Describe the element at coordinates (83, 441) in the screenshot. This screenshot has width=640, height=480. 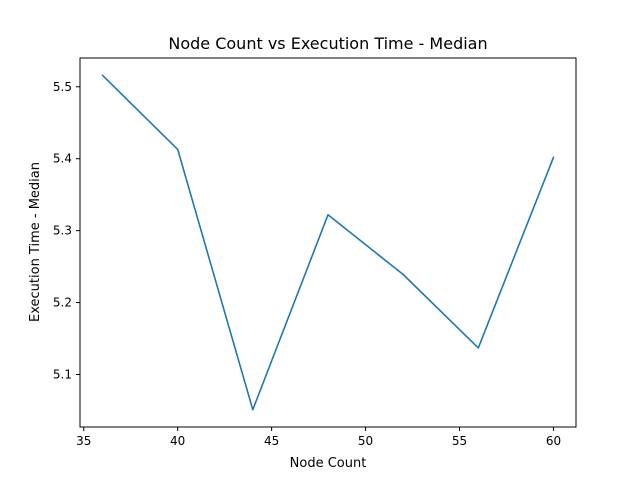
I see `x-tick-label: 35` at that location.